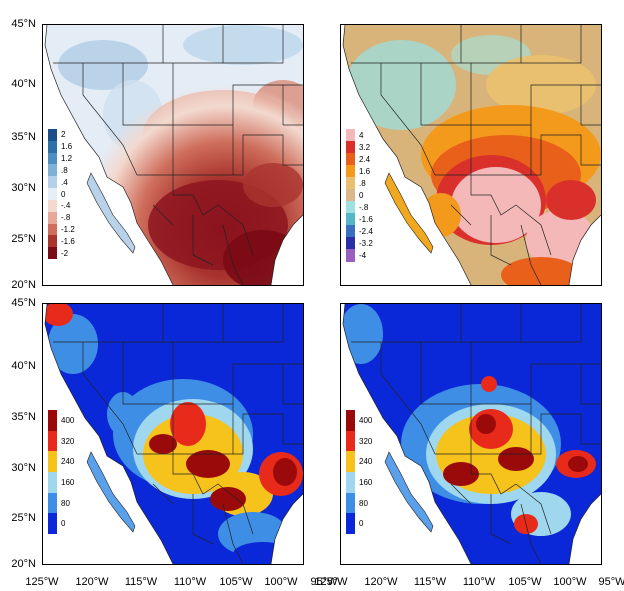 The height and width of the screenshot is (591, 624). What do you see at coordinates (68, 420) in the screenshot?
I see `colorbar-label-bottom-left-0: 400` at bounding box center [68, 420].